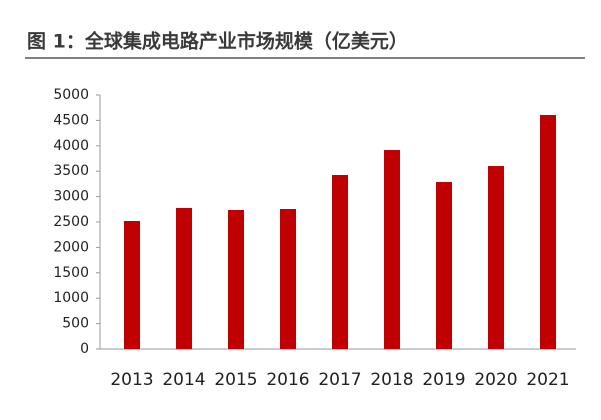 Image resolution: width=601 pixels, height=420 pixels. I want to click on x-tick-label: 2015, so click(235, 380).